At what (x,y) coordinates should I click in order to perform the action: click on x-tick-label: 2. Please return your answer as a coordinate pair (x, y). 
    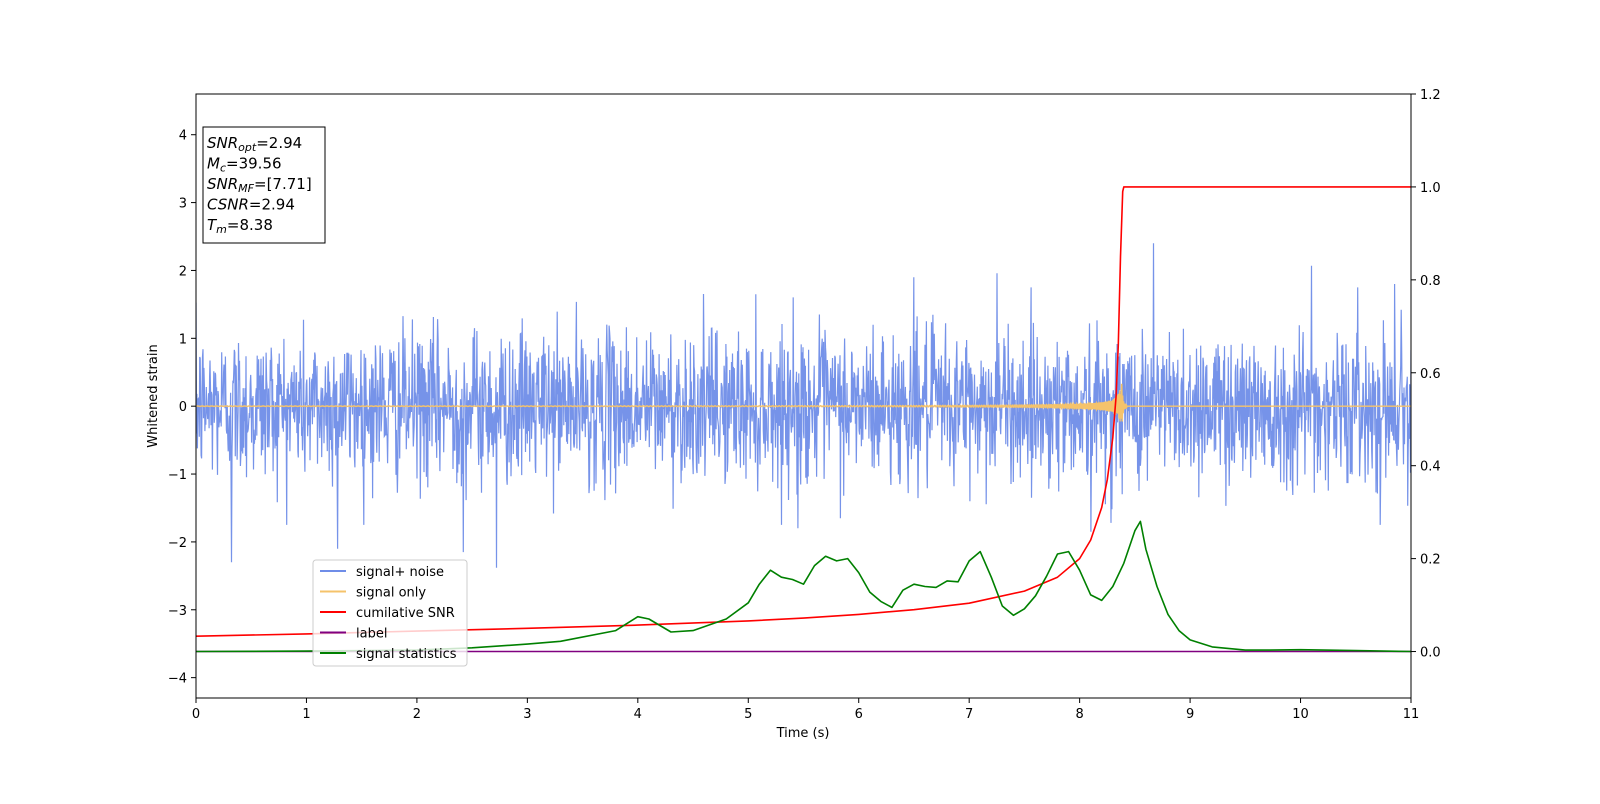
    Looking at the image, I should click on (417, 714).